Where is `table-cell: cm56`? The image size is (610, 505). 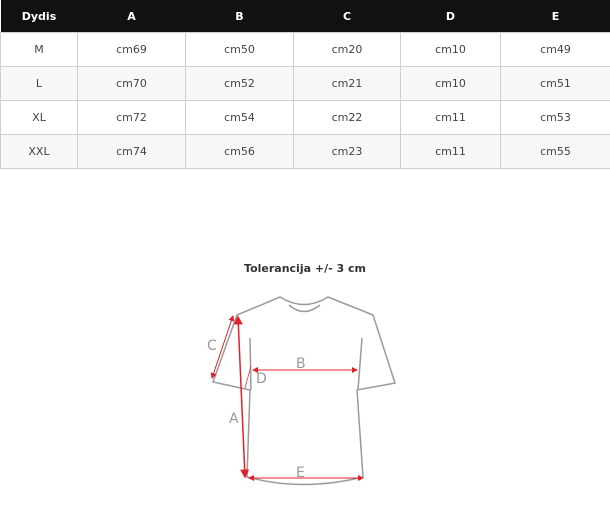
table-cell: cm56 is located at coordinates (239, 151).